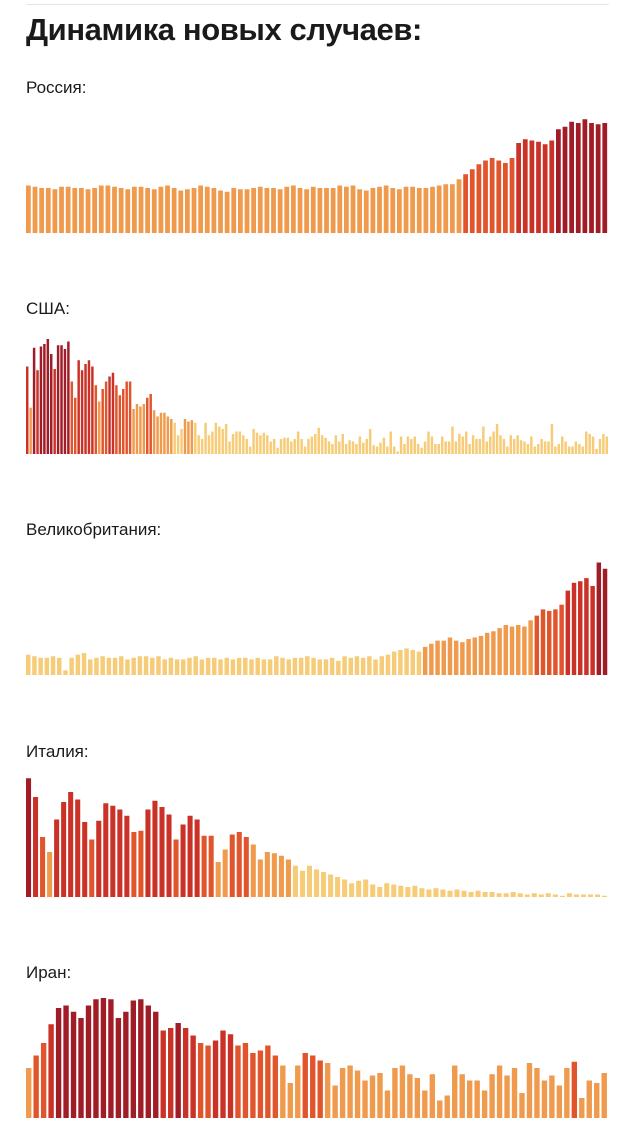 This screenshot has height=1141, width=620. What do you see at coordinates (317, 4) in the screenshot?
I see `top-divider` at bounding box center [317, 4].